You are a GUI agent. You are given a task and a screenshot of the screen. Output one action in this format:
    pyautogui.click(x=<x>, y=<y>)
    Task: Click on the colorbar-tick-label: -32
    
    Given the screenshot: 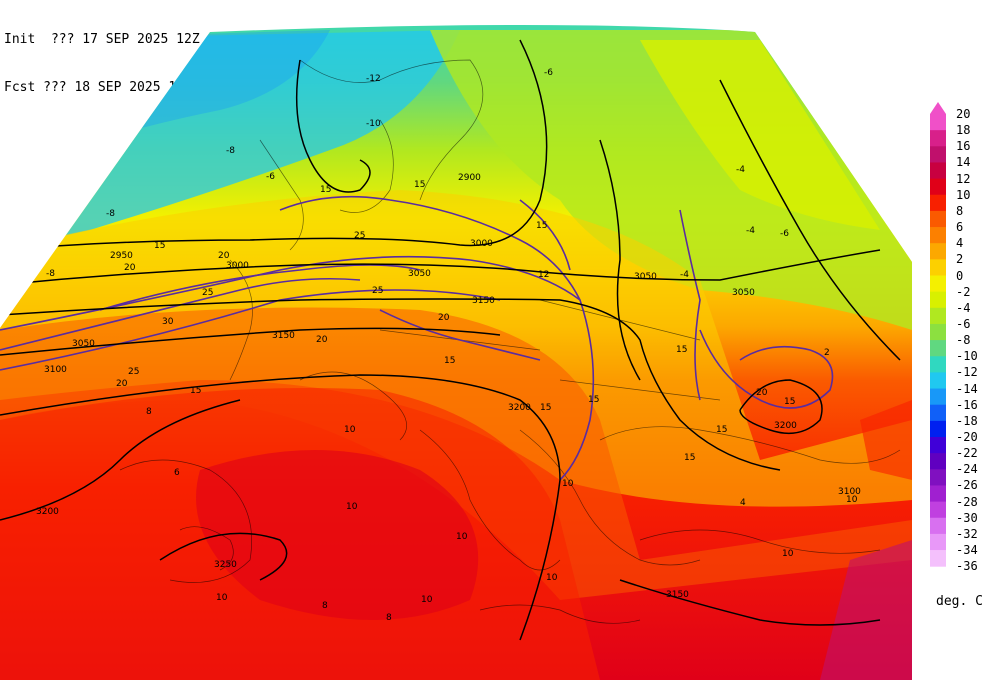 What is the action you would take?
    pyautogui.click(x=967, y=533)
    